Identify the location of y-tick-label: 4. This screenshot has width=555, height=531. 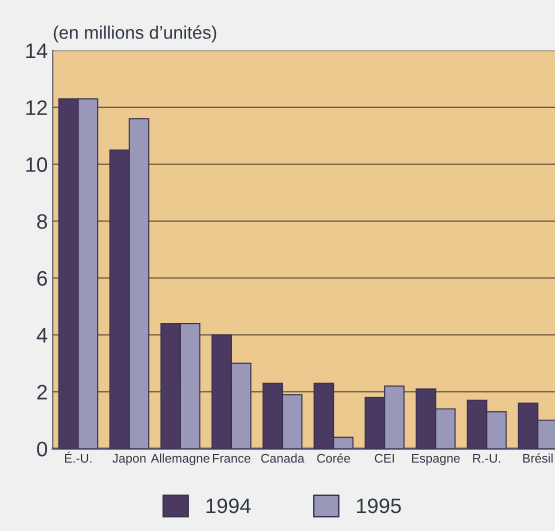
(42, 335).